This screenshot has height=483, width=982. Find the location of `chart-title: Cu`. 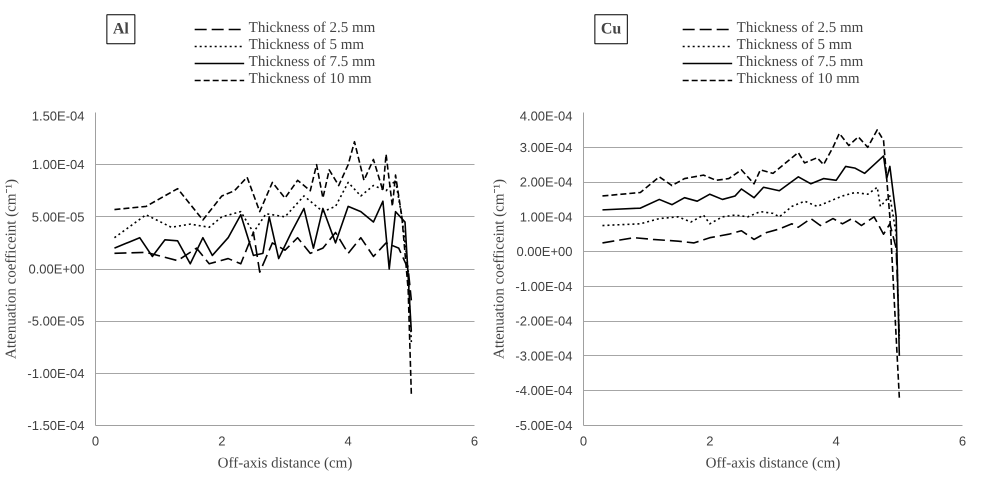

chart-title: Cu is located at coordinates (611, 29).